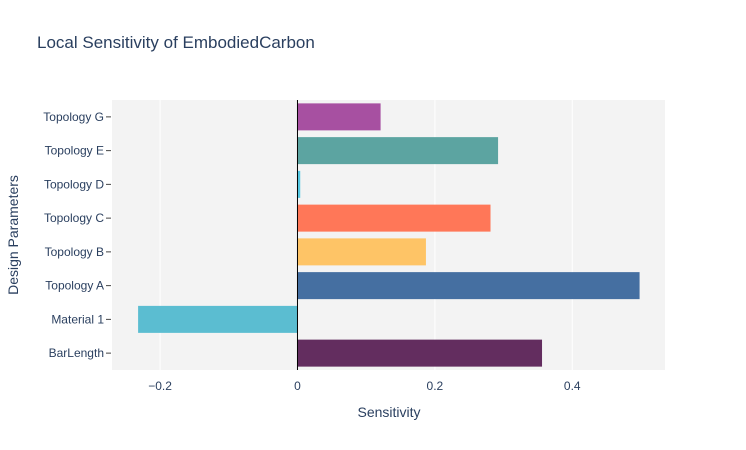 The height and width of the screenshot is (450, 746). Describe the element at coordinates (160, 386) in the screenshot. I see `x-tick-label: −0.2` at that location.